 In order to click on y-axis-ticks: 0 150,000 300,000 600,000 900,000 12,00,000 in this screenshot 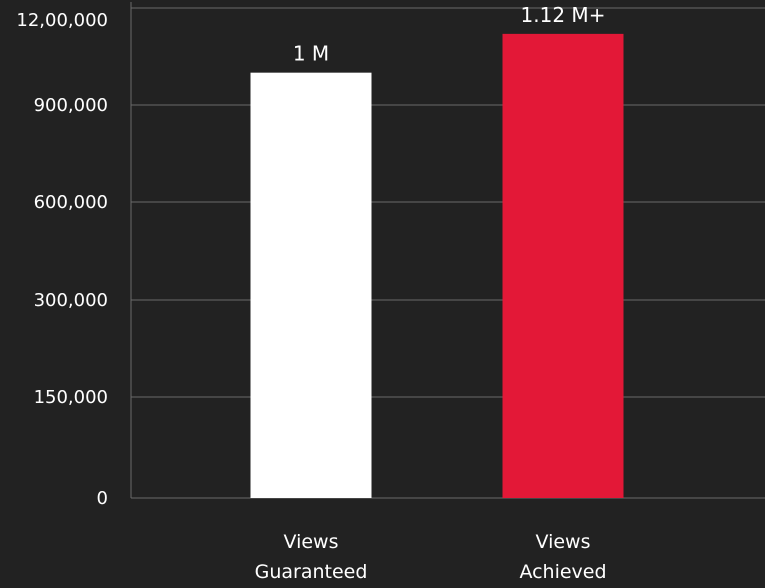, I will do `click(62, 259)`.